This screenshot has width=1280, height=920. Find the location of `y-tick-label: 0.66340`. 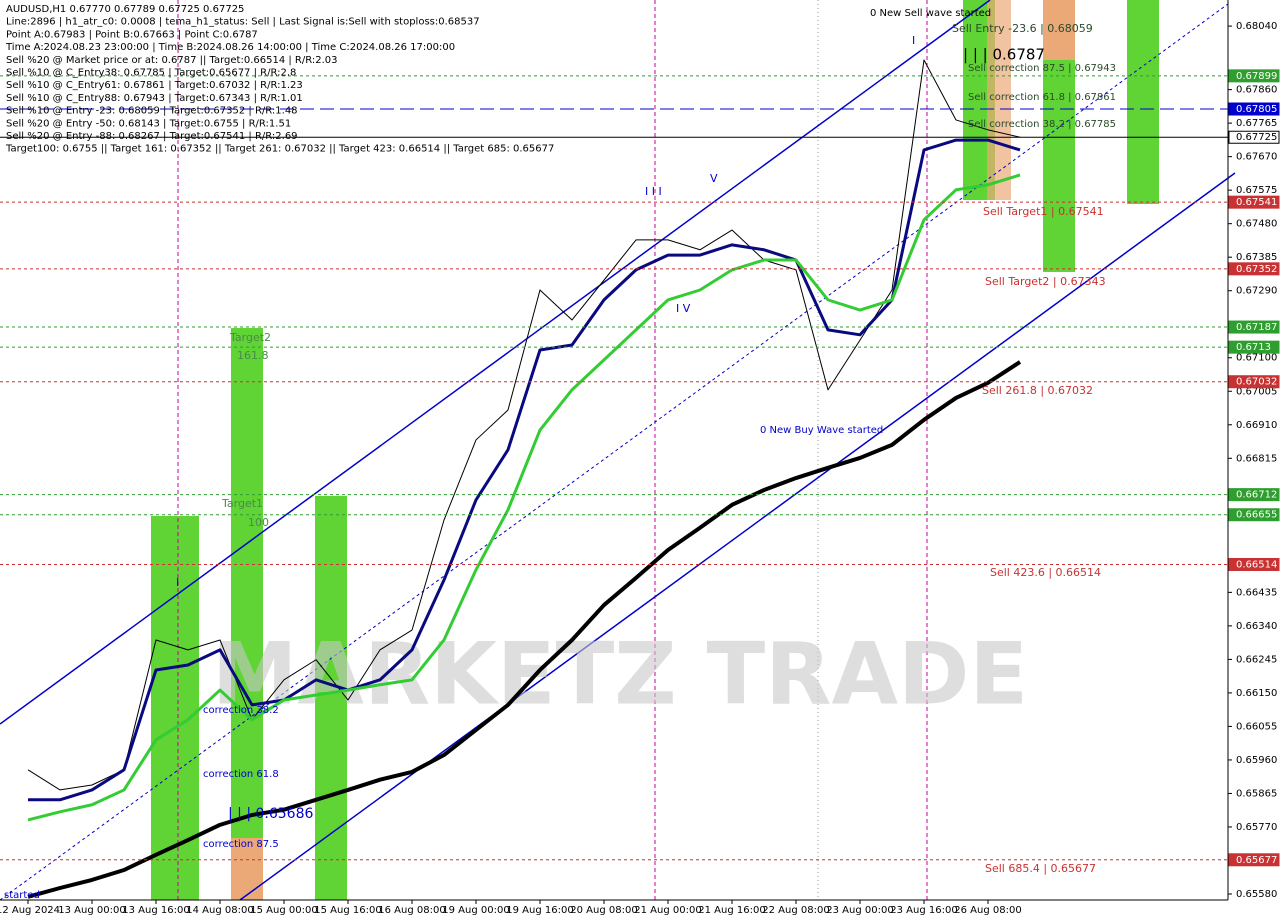

y-tick-label: 0.66340 is located at coordinates (1256, 626).